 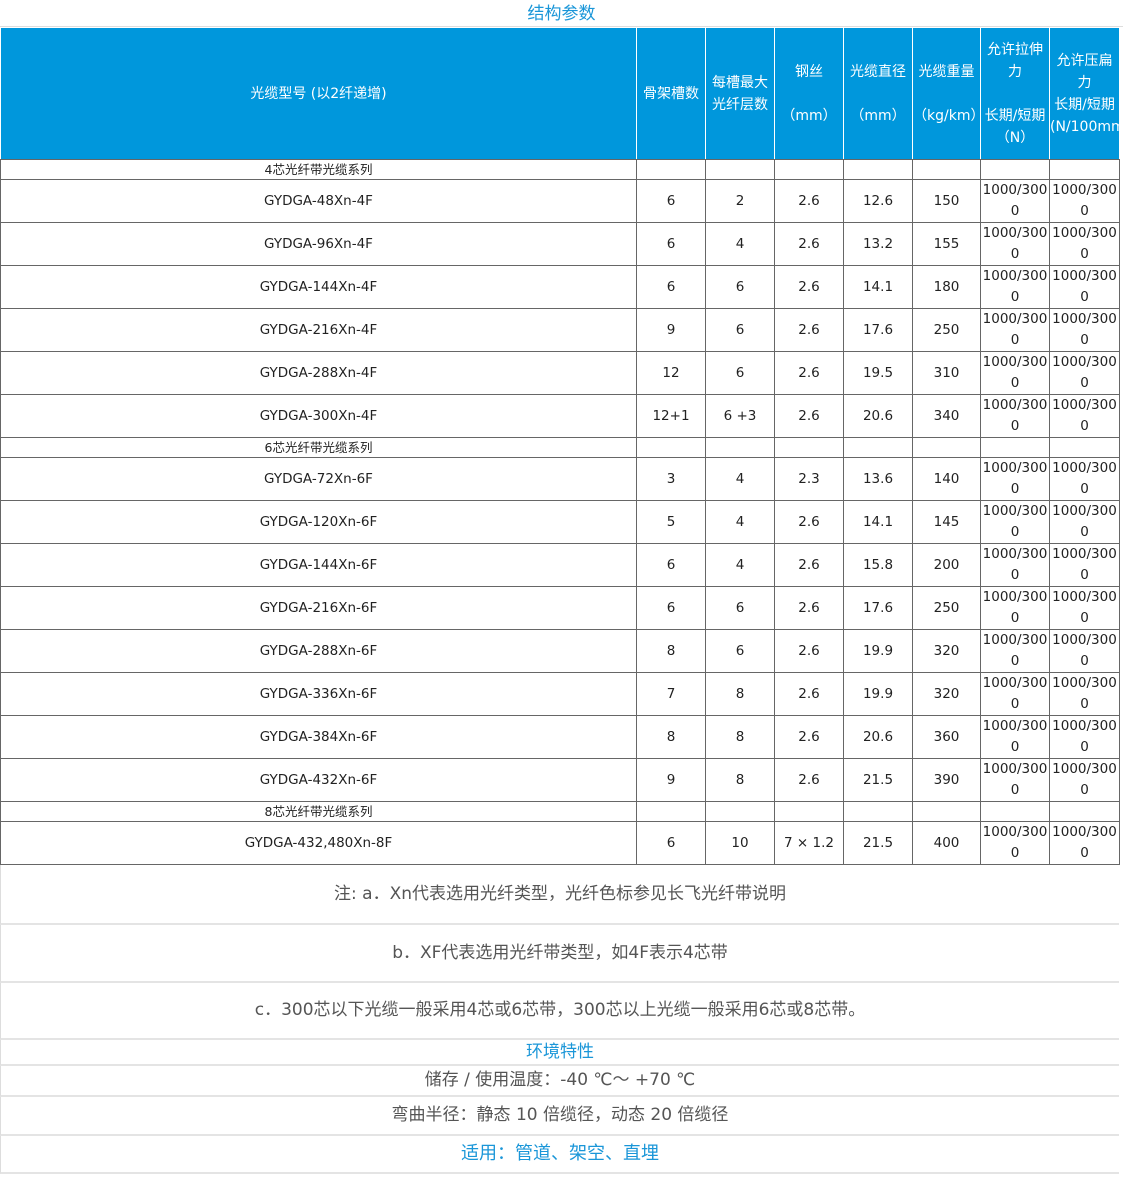 What do you see at coordinates (878, 843) in the screenshot?
I see `table-cell: 21.5` at bounding box center [878, 843].